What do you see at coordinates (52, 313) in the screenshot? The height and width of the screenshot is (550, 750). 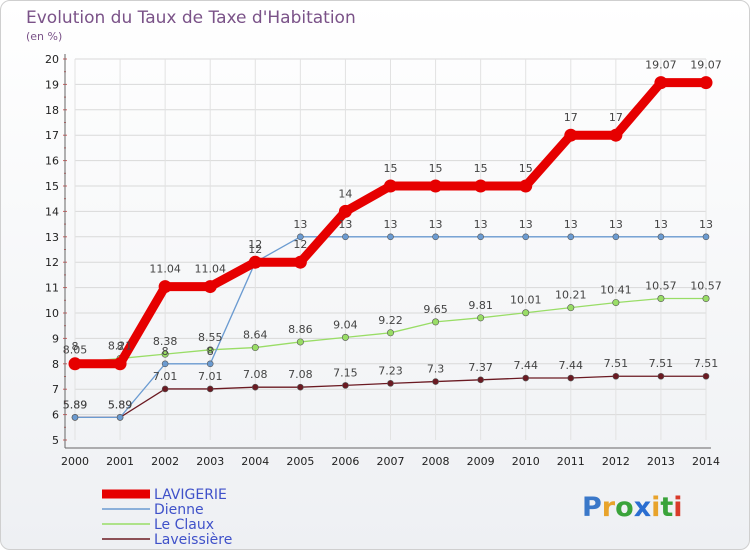 I see `y-tick-label: 10` at bounding box center [52, 313].